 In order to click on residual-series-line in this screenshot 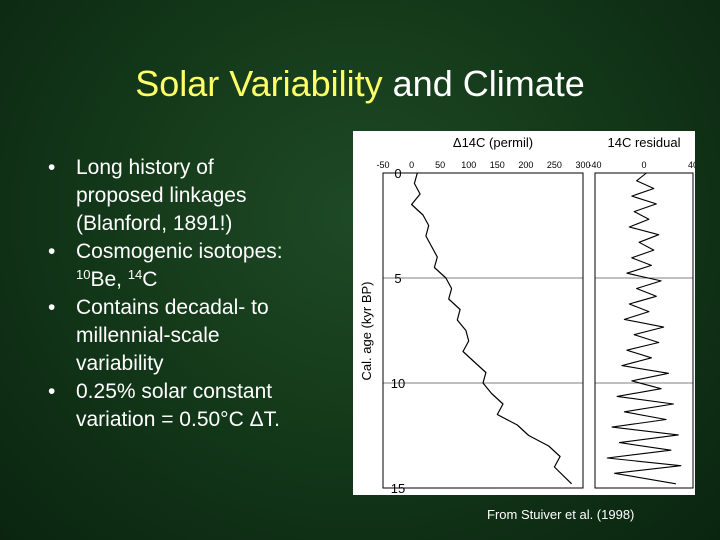, I will do `click(644, 328)`.